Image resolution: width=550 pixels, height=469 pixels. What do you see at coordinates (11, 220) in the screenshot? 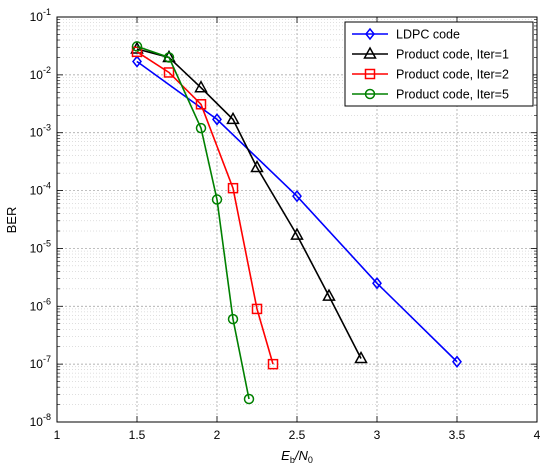
I see `y-axis-label: BER` at bounding box center [11, 220].